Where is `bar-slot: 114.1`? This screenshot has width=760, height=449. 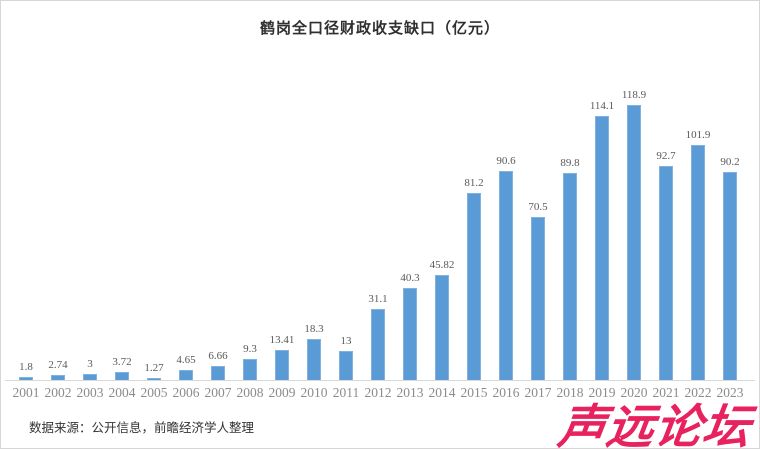 bar-slot: 114.1 is located at coordinates (602, 240).